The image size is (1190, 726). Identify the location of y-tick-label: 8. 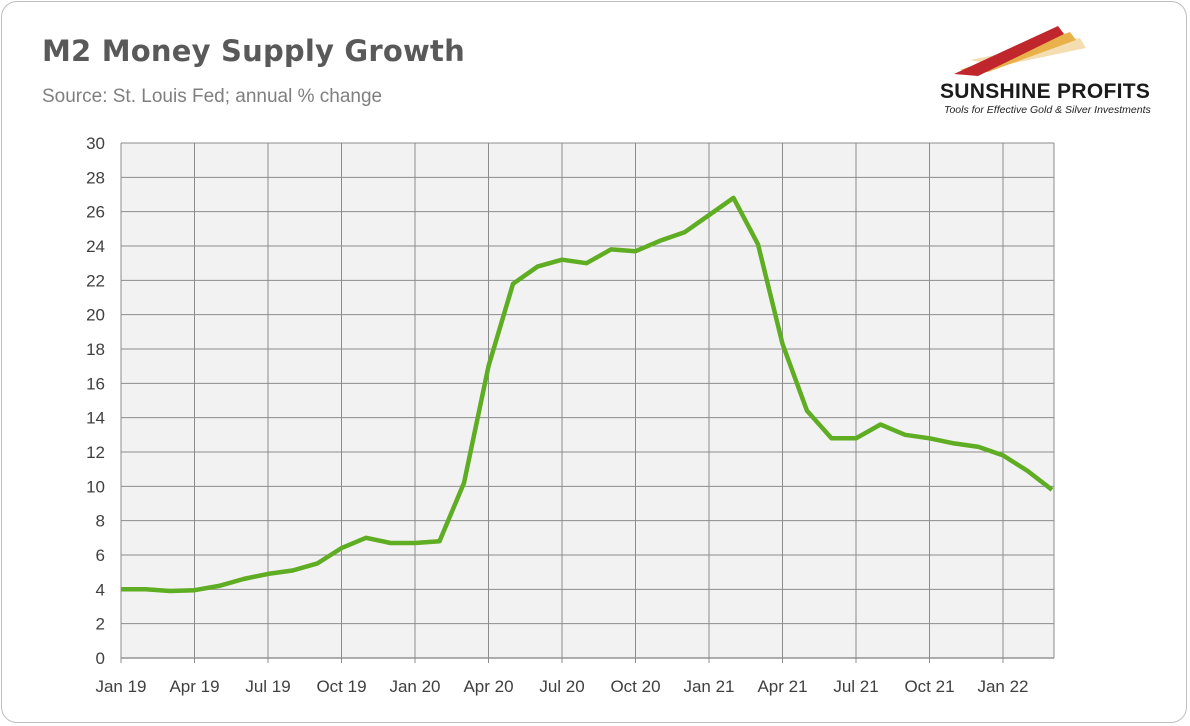
(100, 521).